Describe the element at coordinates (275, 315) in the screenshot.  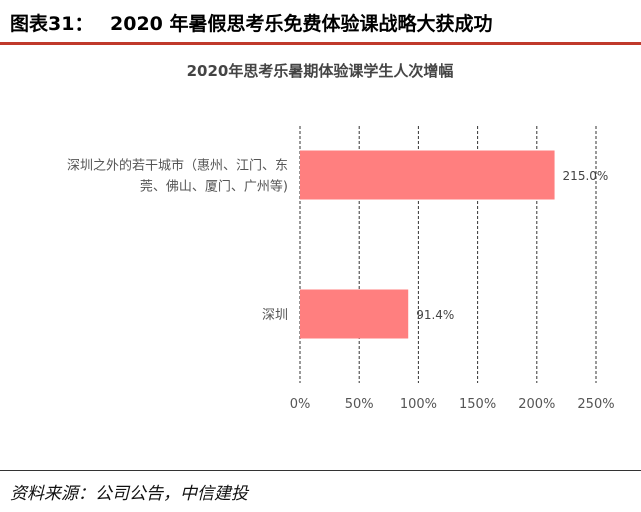
I see `category-label: 深圳` at that location.